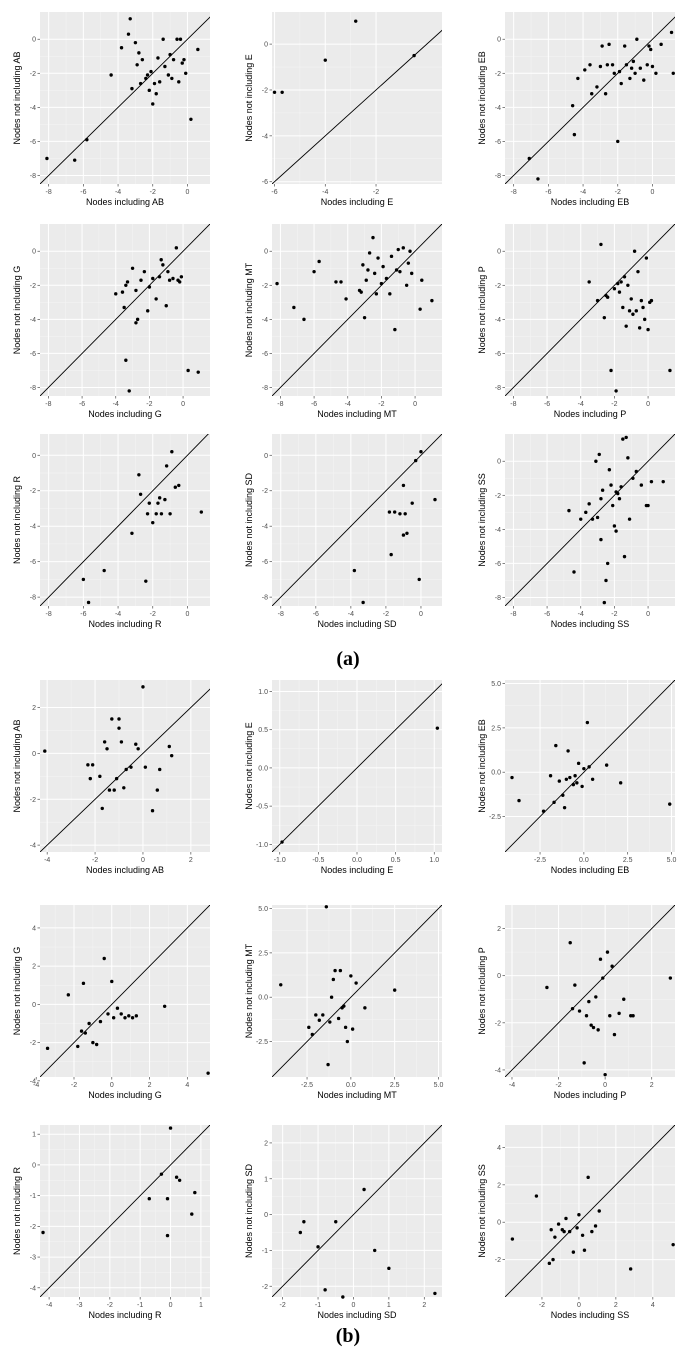  Describe the element at coordinates (347, 659) in the screenshot. I see `caption-a: (a)` at that location.